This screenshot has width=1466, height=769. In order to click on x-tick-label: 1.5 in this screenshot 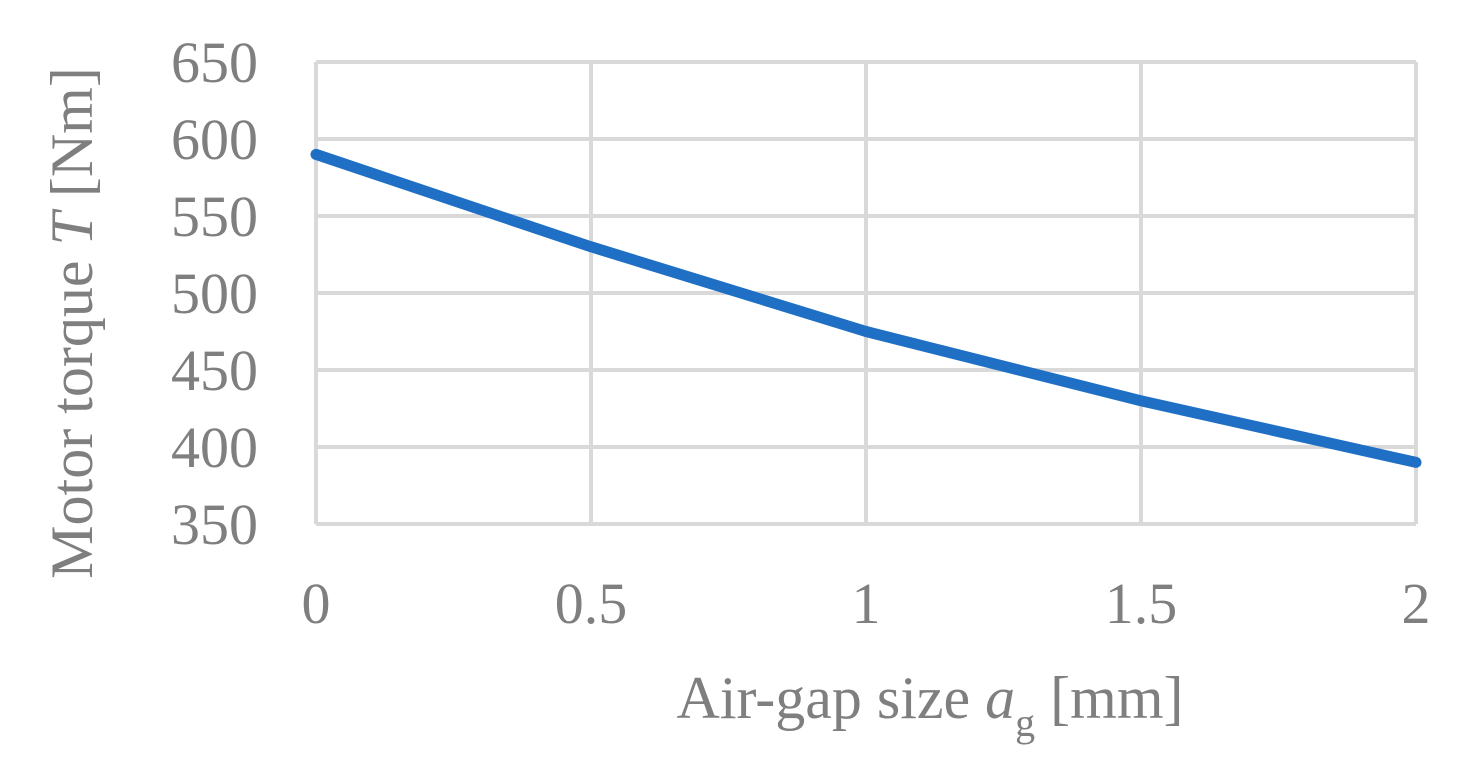, I will do `click(1141, 603)`.